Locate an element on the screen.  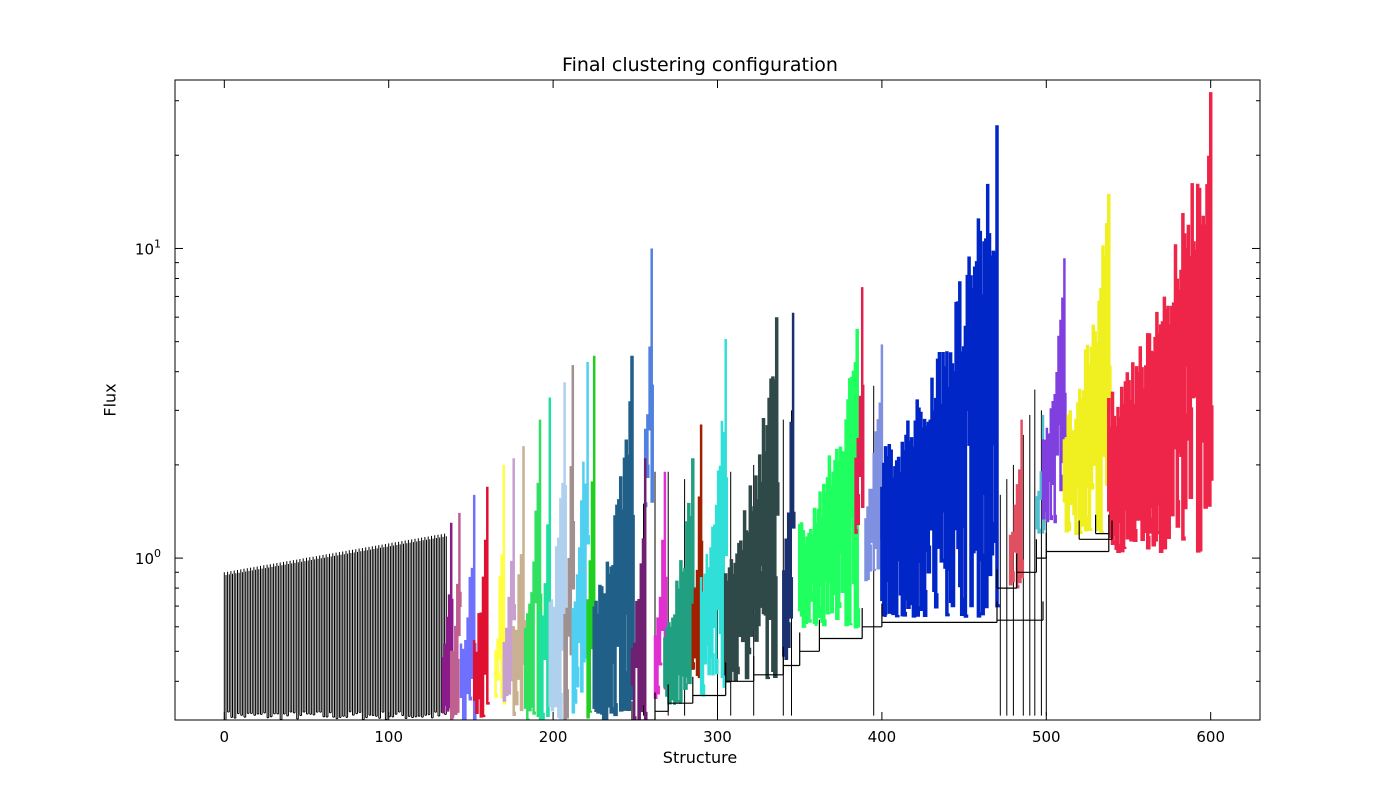
y-axis-label: Flux is located at coordinates (110, 400).